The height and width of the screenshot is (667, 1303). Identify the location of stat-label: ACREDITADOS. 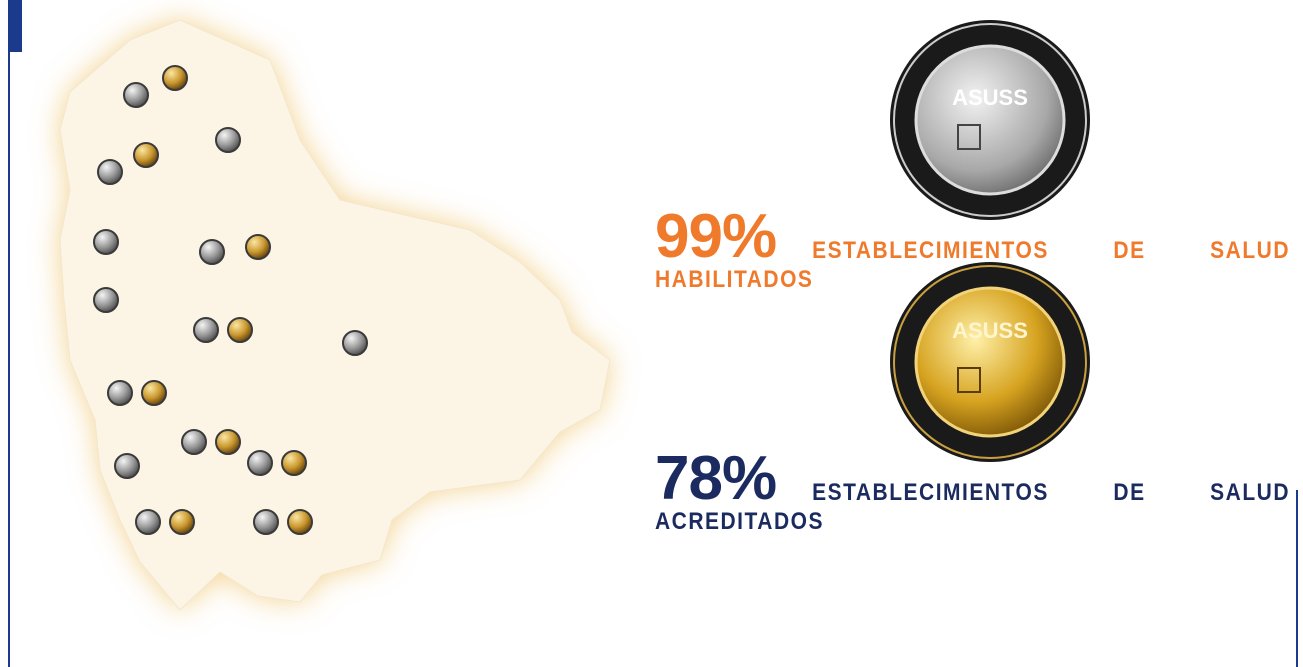
(739, 521).